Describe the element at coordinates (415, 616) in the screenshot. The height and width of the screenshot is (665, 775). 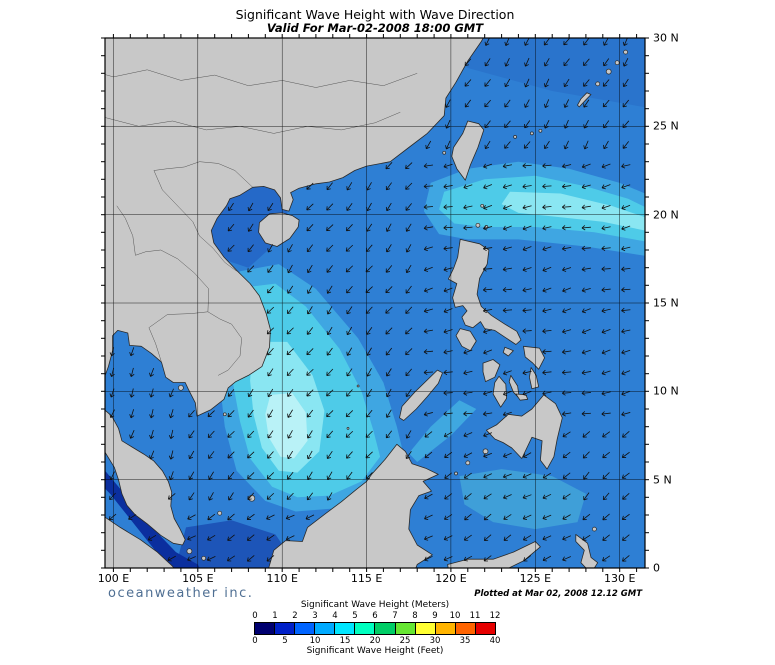
I see `meters-tick: 8` at that location.